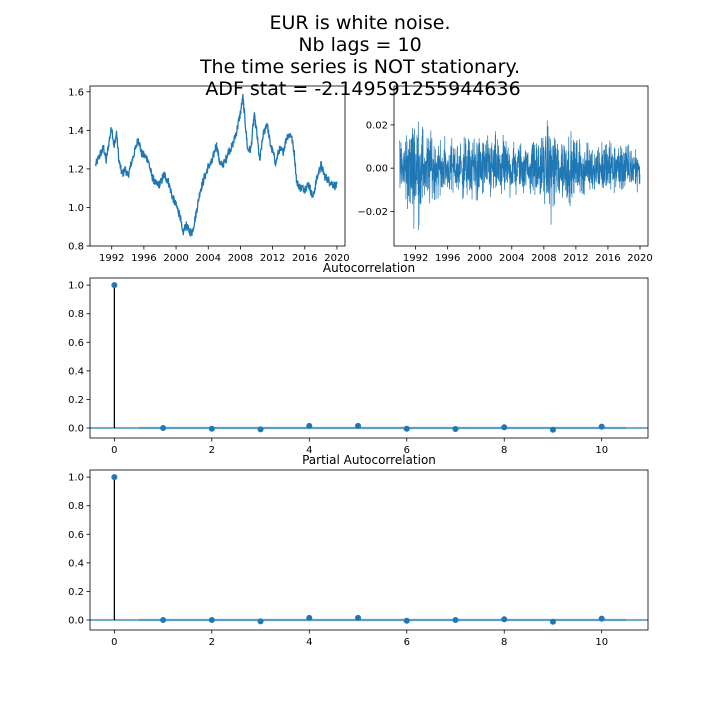 Image resolution: width=720 pixels, height=720 pixels. What do you see at coordinates (362, 89) in the screenshot?
I see `title-line-4: ADF stat = -2.149591255944636` at bounding box center [362, 89].